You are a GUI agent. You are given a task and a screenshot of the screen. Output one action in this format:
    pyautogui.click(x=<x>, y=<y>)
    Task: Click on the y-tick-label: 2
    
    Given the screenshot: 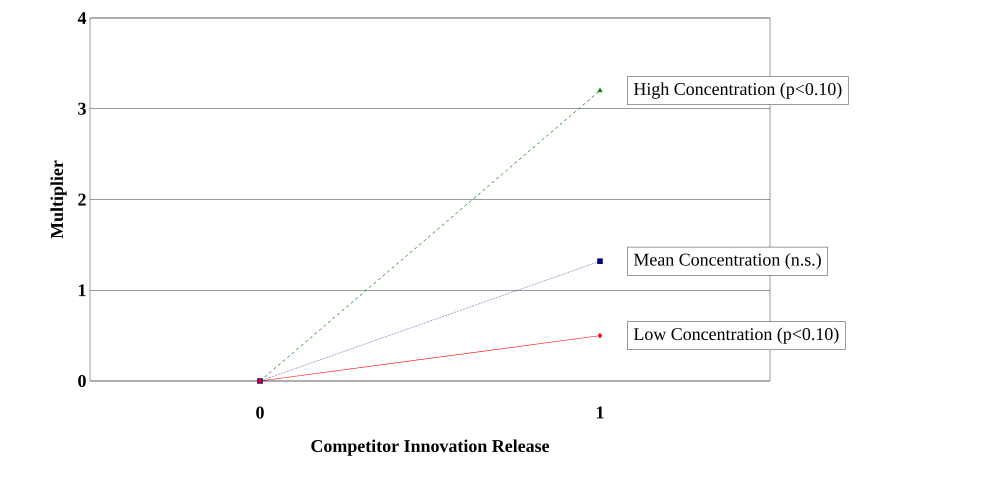 What is the action you would take?
    pyautogui.click(x=82, y=200)
    